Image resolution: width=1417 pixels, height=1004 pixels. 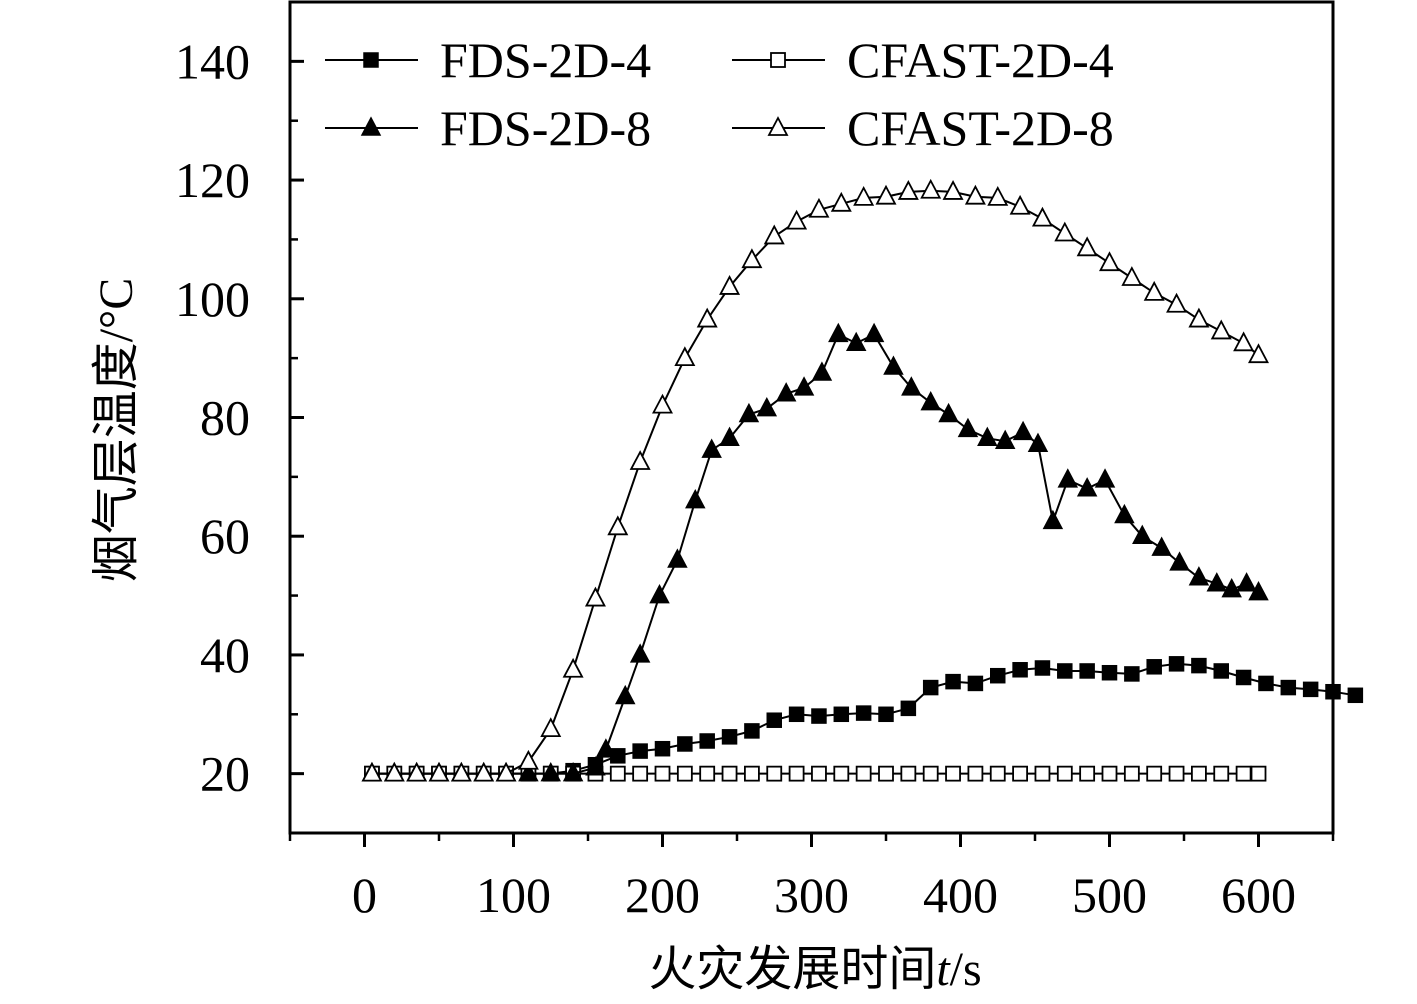 What do you see at coordinates (225, 655) in the screenshot?
I see `y-tick-label: 40` at bounding box center [225, 655].